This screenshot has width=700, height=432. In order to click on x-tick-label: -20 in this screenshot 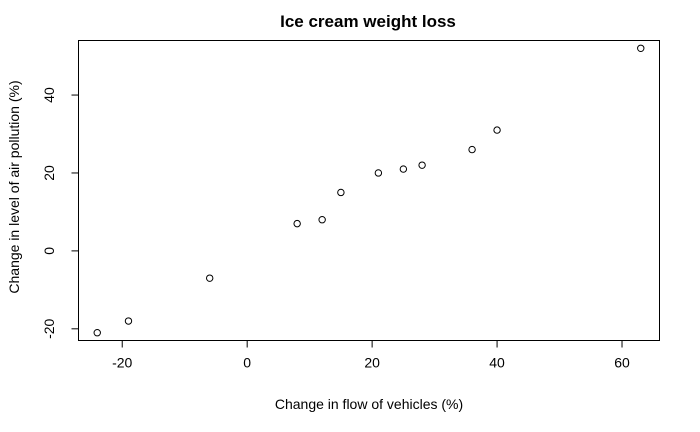, I will do `click(122, 363)`.